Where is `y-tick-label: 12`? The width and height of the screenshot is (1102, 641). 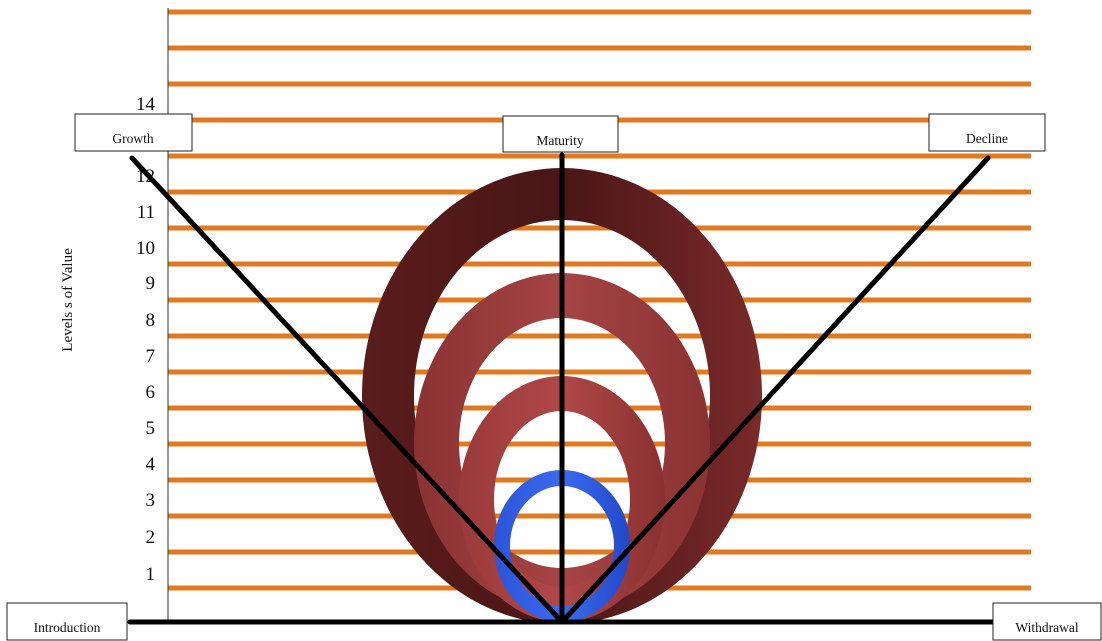
y-tick-label: 12 is located at coordinates (145, 176).